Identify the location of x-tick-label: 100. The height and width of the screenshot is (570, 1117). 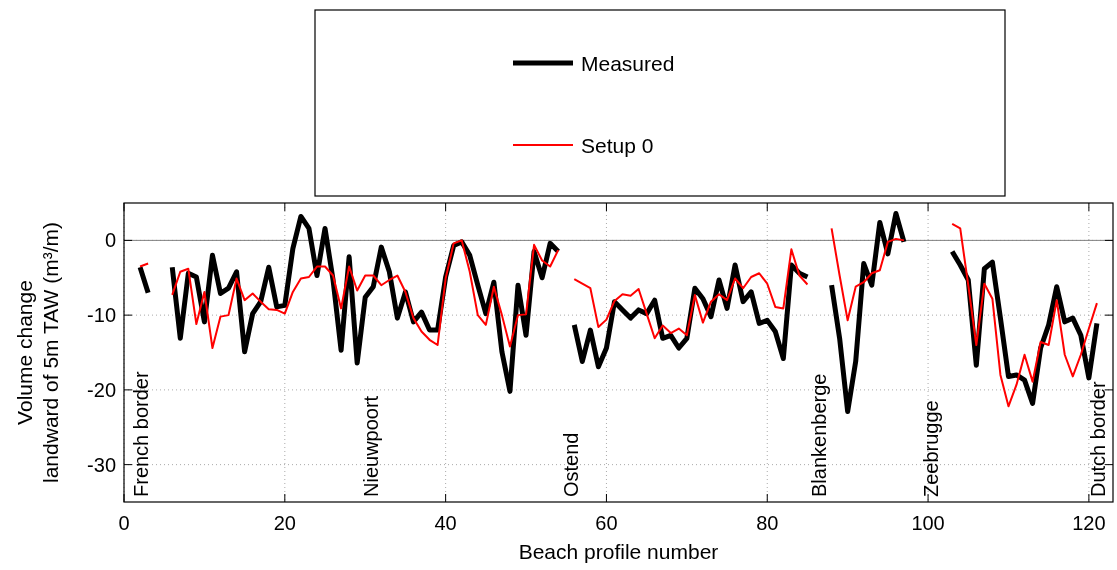
(928, 523).